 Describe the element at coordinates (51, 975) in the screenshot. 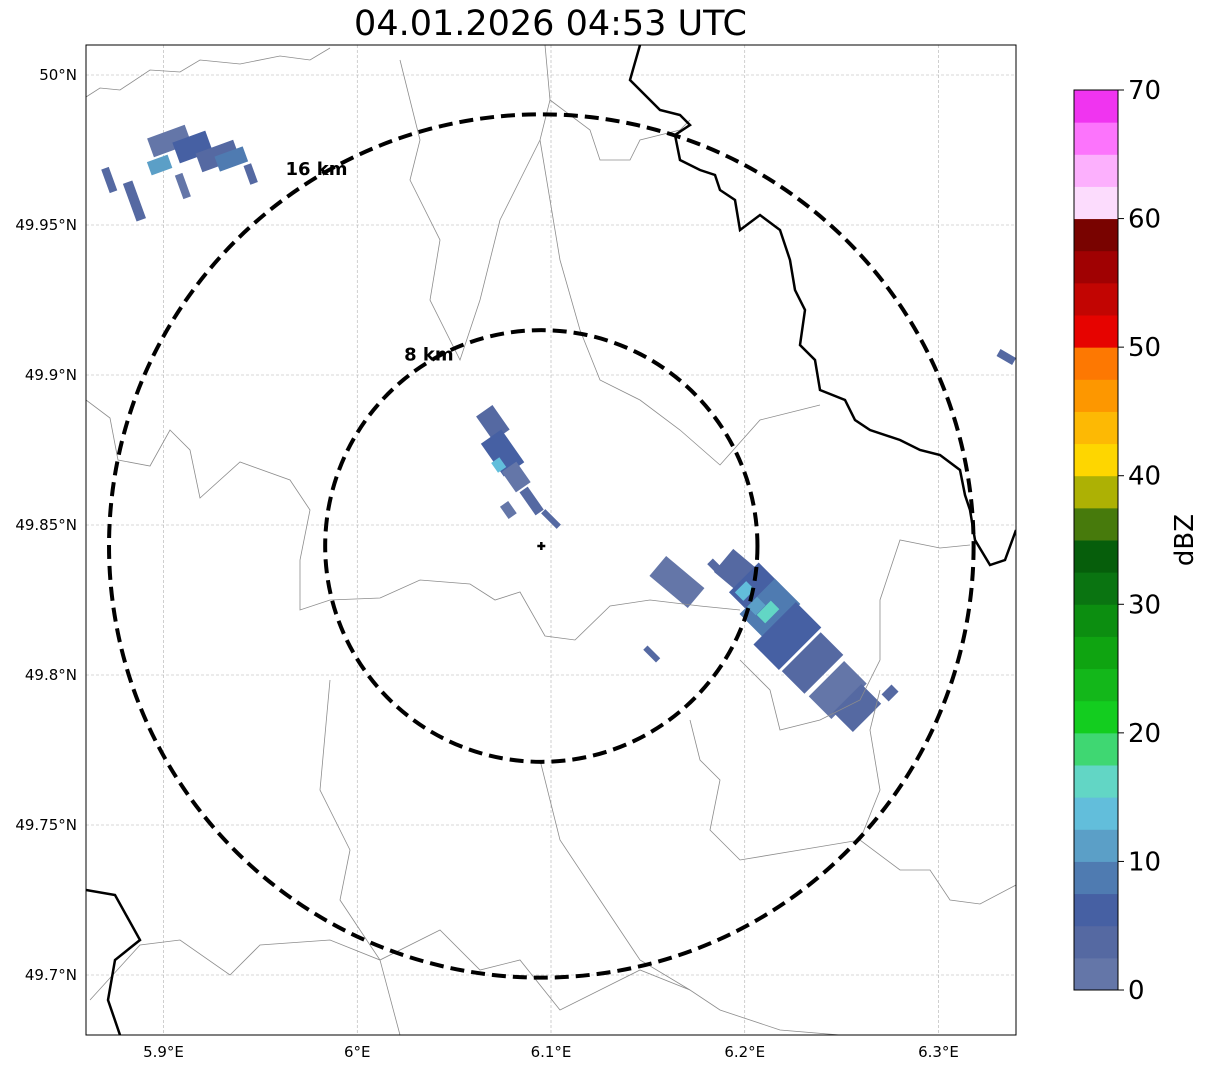

I see `lat-tick-label: 49.7°N` at that location.